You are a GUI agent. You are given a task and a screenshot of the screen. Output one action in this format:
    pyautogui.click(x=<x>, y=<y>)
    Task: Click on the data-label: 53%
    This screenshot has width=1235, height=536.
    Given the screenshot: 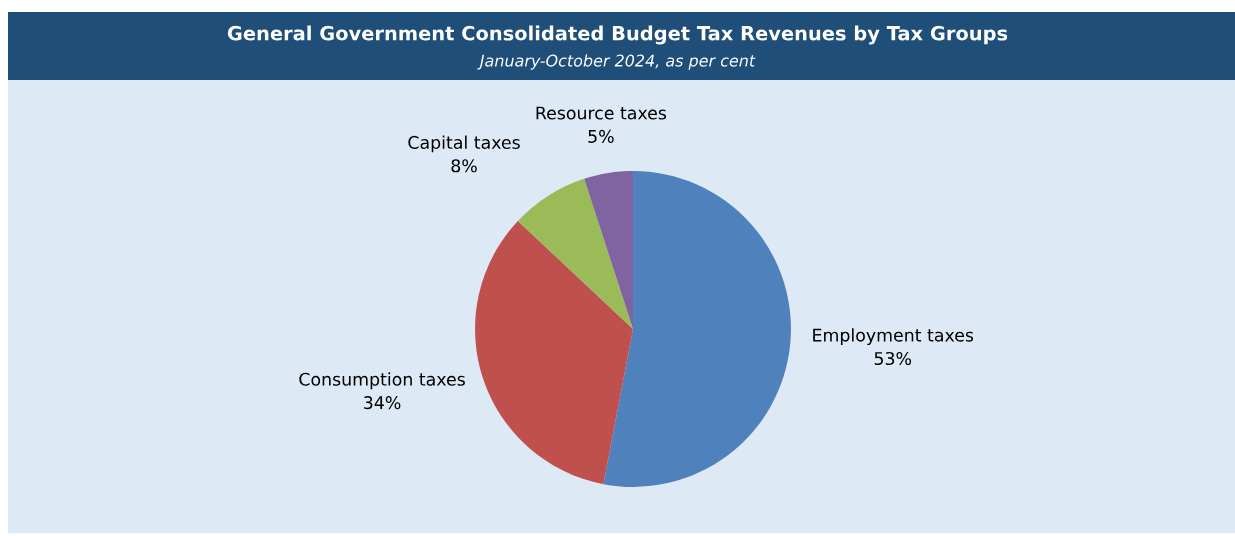 What is the action you would take?
    pyautogui.click(x=893, y=358)
    